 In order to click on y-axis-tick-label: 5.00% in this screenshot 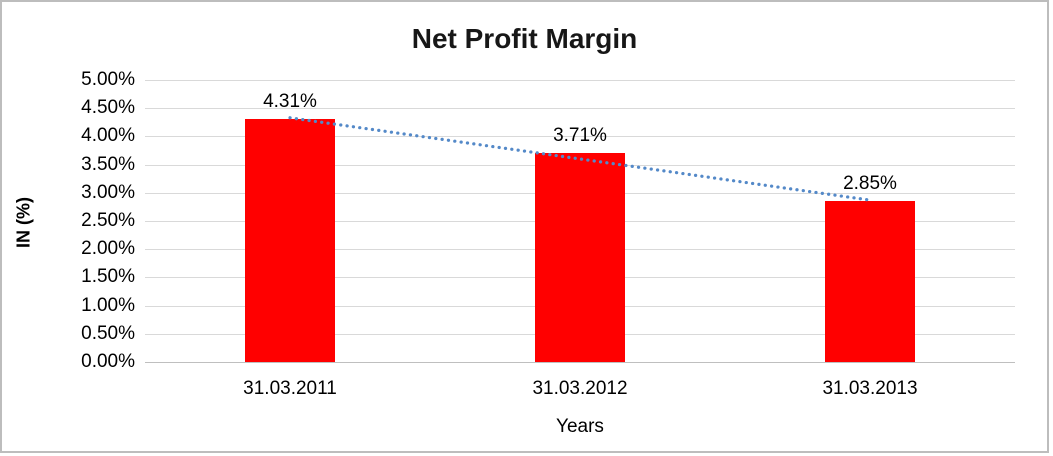, I will do `click(108, 79)`.